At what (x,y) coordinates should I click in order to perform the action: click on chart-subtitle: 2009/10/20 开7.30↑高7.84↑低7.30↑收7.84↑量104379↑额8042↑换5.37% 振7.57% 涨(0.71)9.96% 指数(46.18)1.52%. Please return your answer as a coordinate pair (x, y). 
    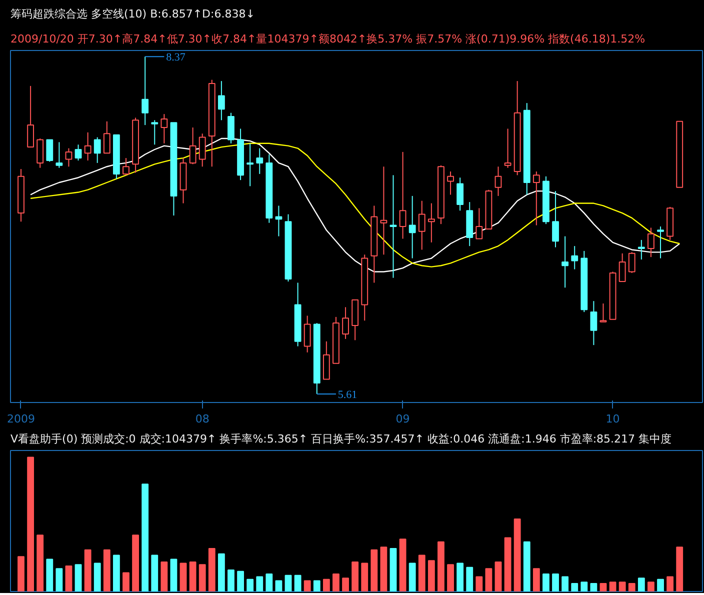
    Looking at the image, I should click on (328, 39).